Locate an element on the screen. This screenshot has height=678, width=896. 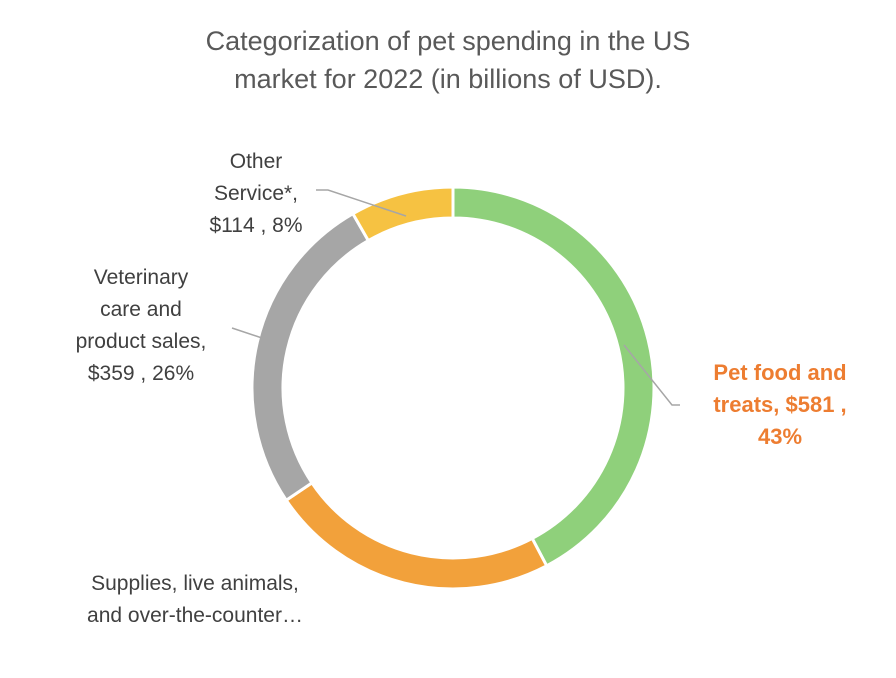
slice-other-service is located at coordinates (402, 214).